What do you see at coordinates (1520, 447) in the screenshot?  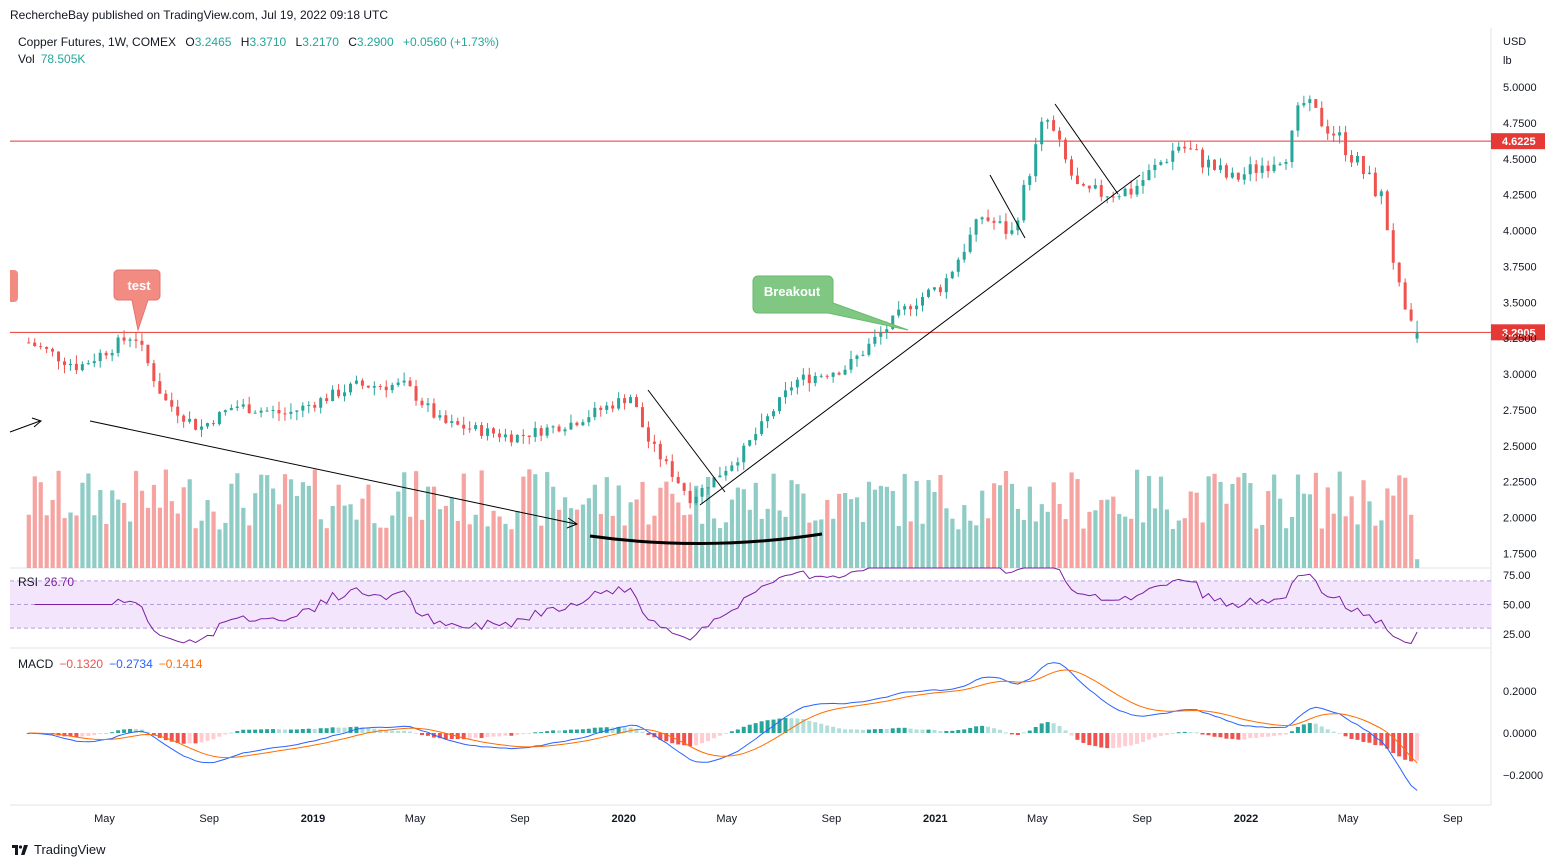 I see `price-tick-label: 2.5000` at bounding box center [1520, 447].